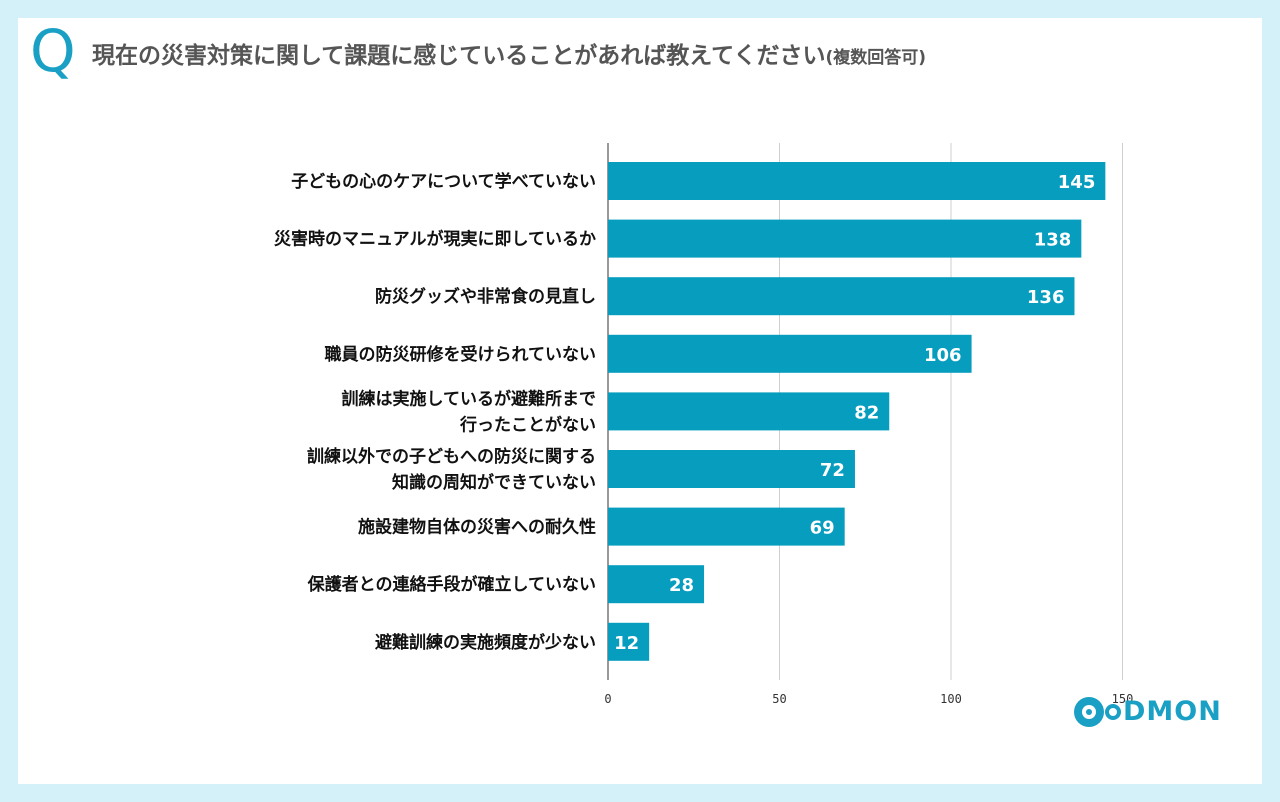  What do you see at coordinates (443, 181) in the screenshot?
I see `category-label: 子どもの心のケアについて学べていない` at bounding box center [443, 181].